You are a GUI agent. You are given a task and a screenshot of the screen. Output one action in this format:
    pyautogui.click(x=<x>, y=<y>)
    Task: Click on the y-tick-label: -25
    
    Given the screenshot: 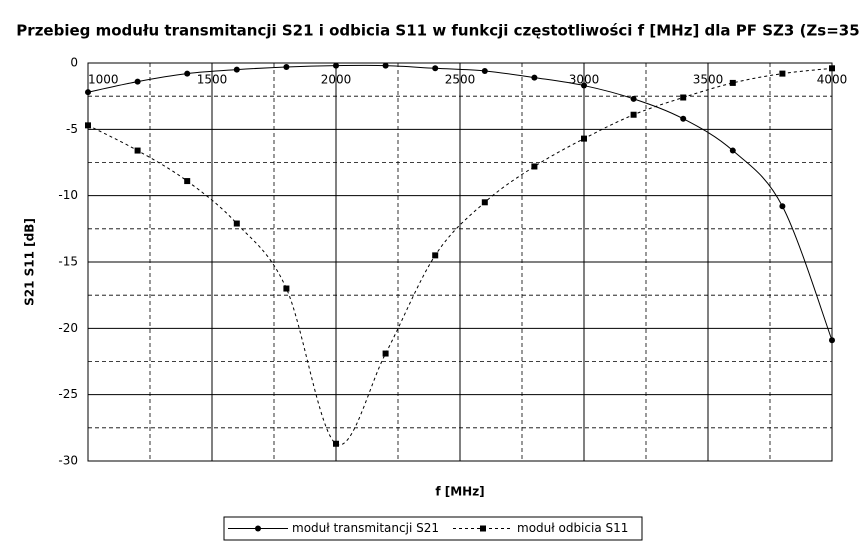 What is the action you would take?
    pyautogui.click(x=68, y=394)
    